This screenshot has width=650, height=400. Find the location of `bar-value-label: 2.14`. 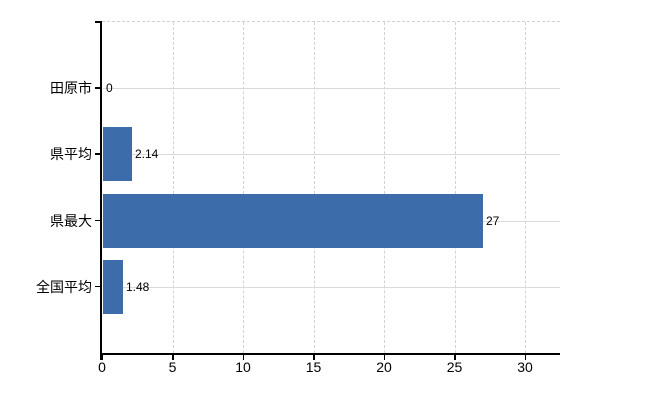

bar-value-label: 2.14 is located at coordinates (147, 154).